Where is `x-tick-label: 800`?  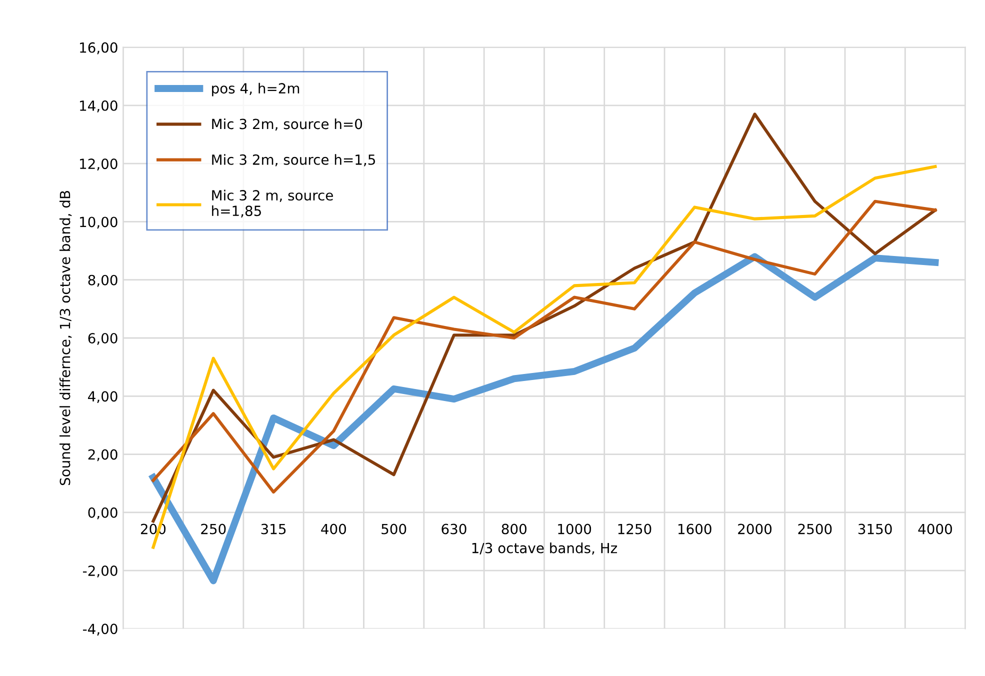 x-tick-label: 800 is located at coordinates (514, 529).